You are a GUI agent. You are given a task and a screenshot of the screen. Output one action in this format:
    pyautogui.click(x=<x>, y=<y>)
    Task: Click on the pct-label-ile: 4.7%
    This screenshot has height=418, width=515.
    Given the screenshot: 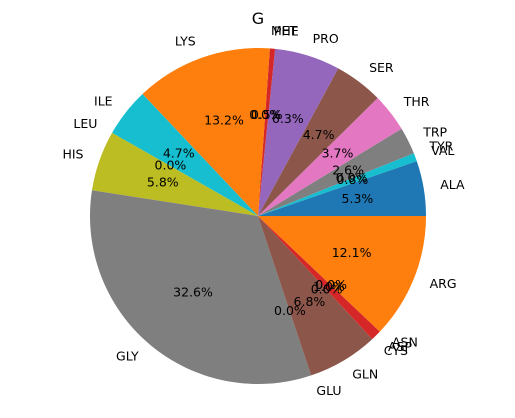 What is the action you would take?
    pyautogui.click(x=179, y=152)
    